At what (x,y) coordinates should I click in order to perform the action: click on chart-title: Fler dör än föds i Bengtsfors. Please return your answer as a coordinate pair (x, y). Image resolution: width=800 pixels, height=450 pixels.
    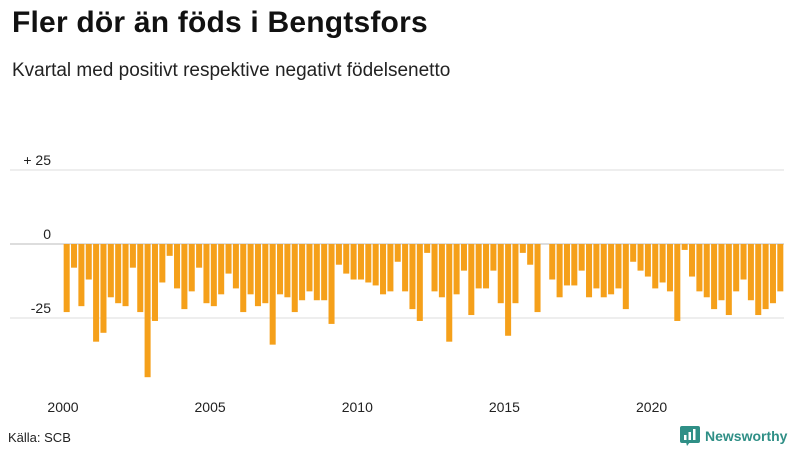
    Looking at the image, I should click on (220, 22).